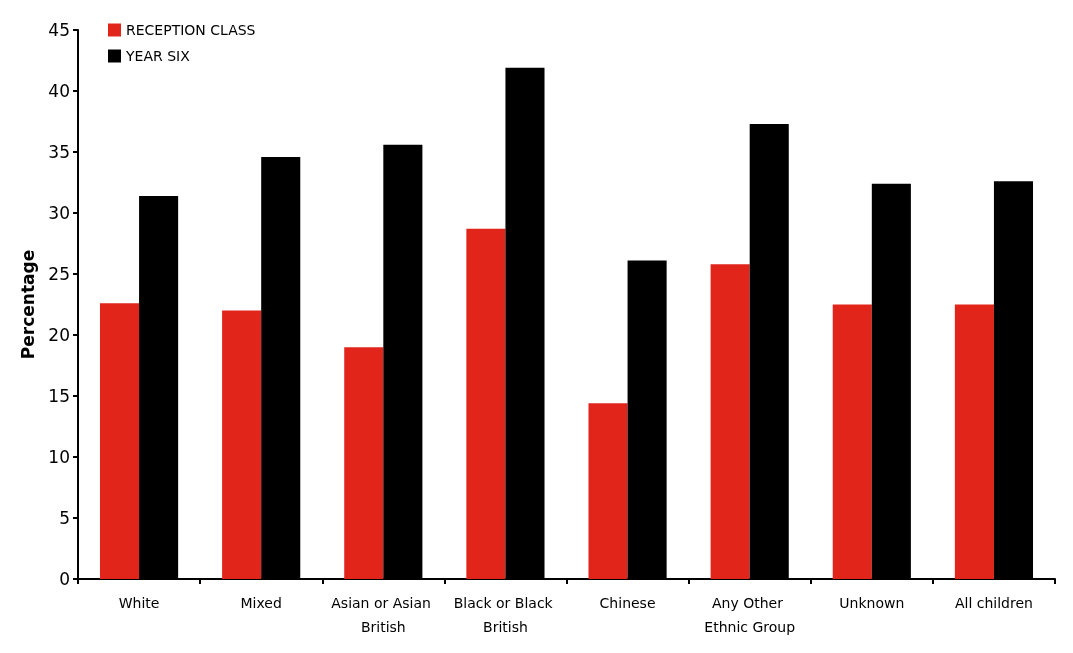 This screenshot has height=653, width=1073. Describe the element at coordinates (750, 615) in the screenshot. I see `x-tick-label: Any Other Ethnic Group` at that location.